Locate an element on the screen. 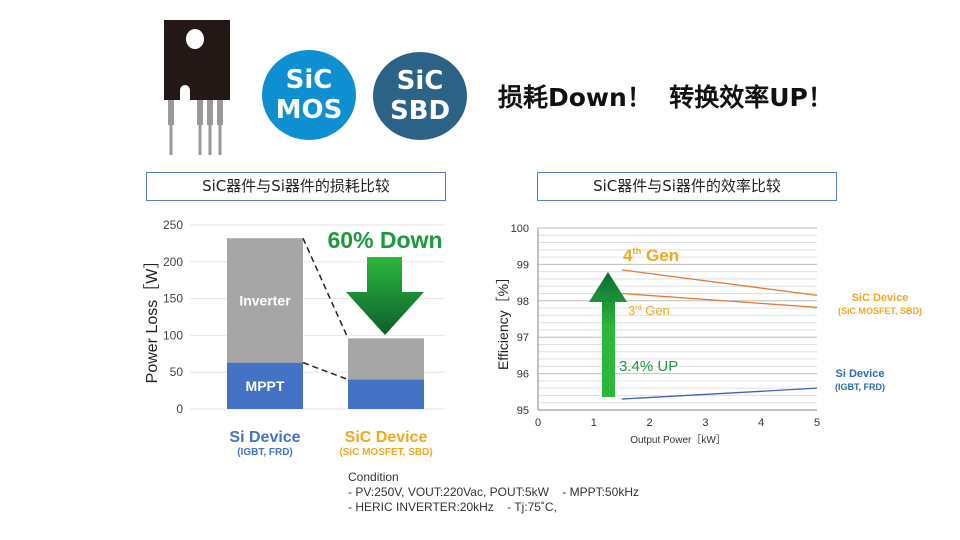  category-label: SiC Device is located at coordinates (386, 437).